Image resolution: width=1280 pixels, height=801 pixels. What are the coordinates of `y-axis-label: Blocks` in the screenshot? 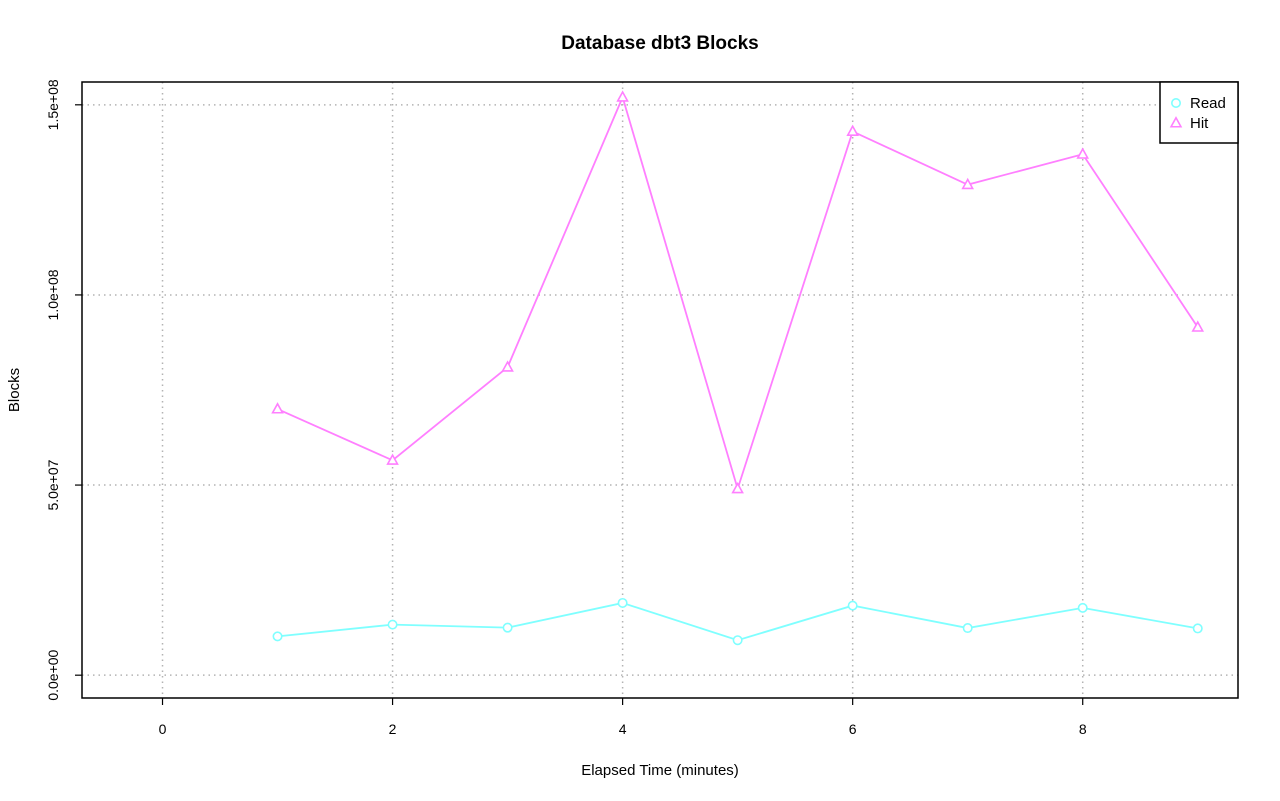 It's located at (14, 390).